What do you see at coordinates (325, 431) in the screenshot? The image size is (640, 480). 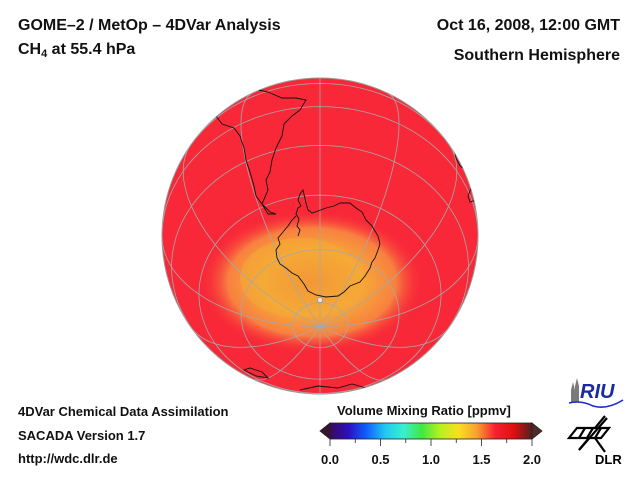 I see `colorbar-under-arrow` at bounding box center [325, 431].